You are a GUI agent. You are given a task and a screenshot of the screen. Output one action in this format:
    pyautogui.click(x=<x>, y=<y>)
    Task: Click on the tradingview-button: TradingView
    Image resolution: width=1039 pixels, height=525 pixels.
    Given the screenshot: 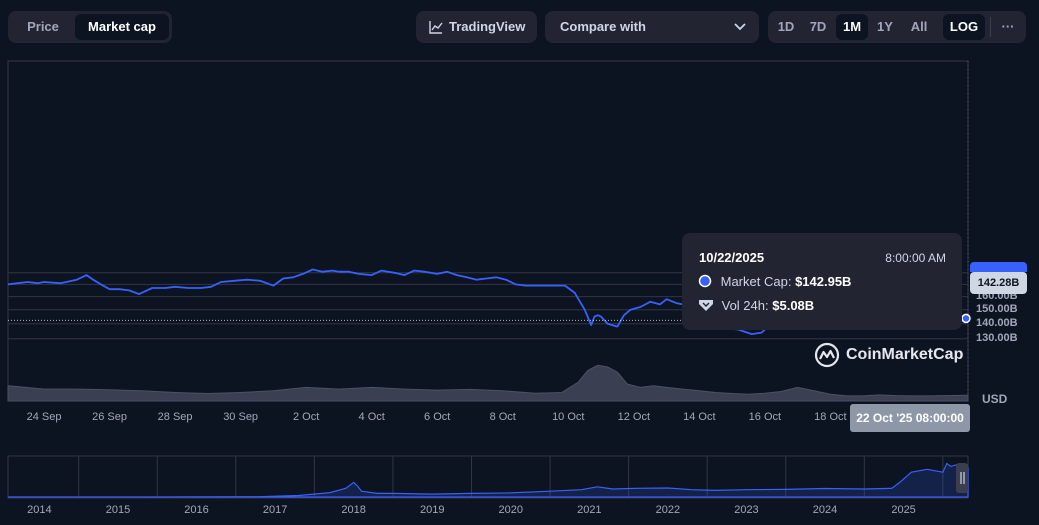 What is the action you would take?
    pyautogui.click(x=476, y=27)
    